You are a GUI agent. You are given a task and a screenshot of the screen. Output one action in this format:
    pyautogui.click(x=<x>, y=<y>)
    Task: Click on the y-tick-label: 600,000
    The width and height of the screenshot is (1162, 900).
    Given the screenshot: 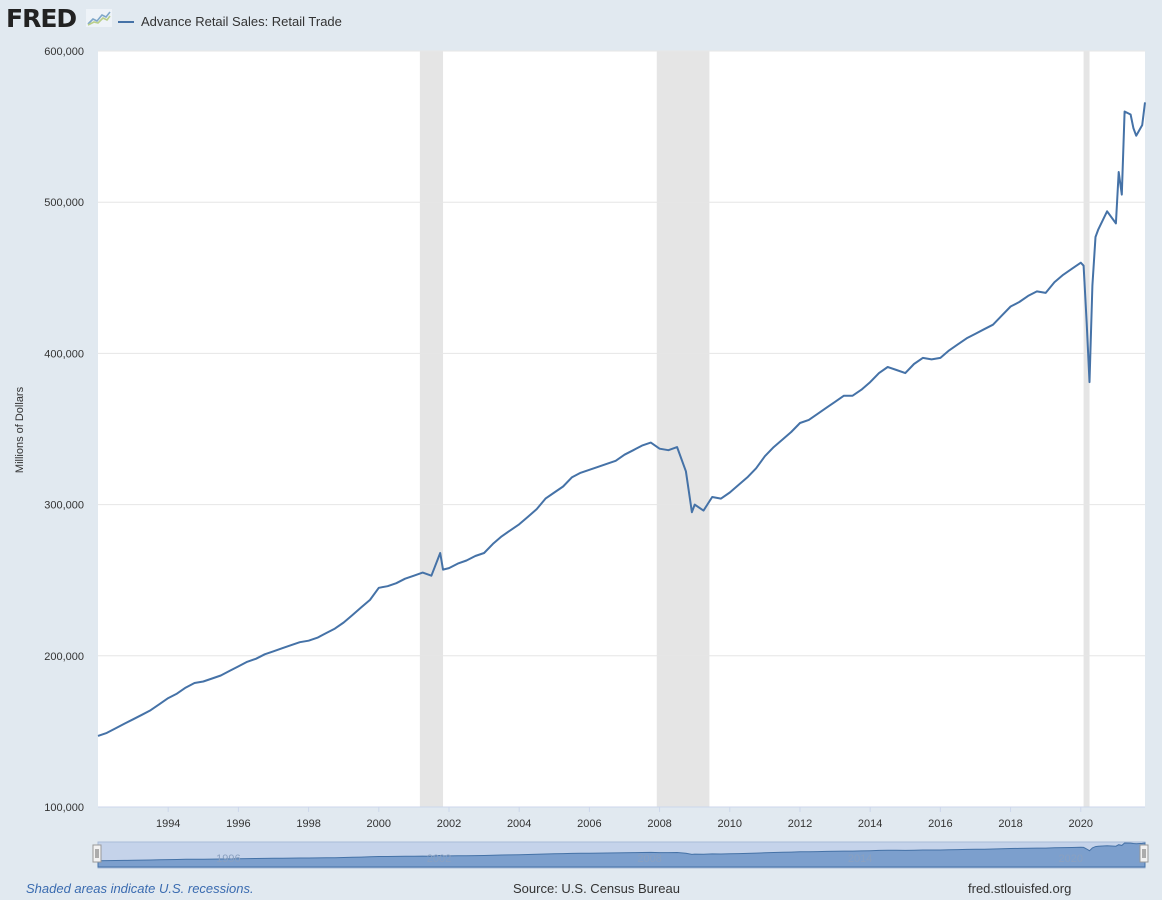 What is the action you would take?
    pyautogui.click(x=64, y=52)
    